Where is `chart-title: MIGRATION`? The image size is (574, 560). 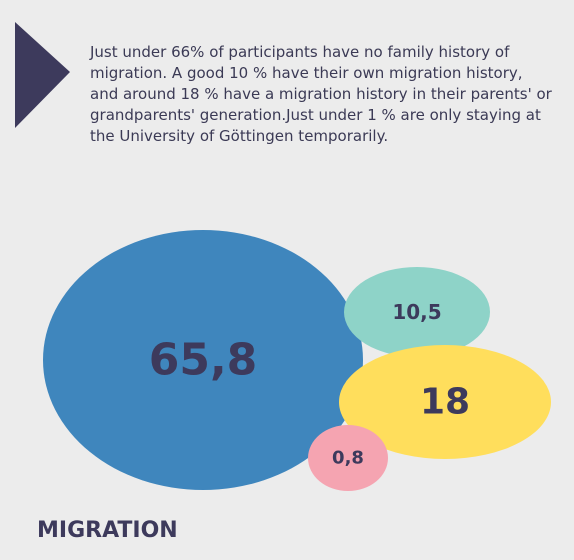 chart-title: MIGRATION is located at coordinates (107, 530).